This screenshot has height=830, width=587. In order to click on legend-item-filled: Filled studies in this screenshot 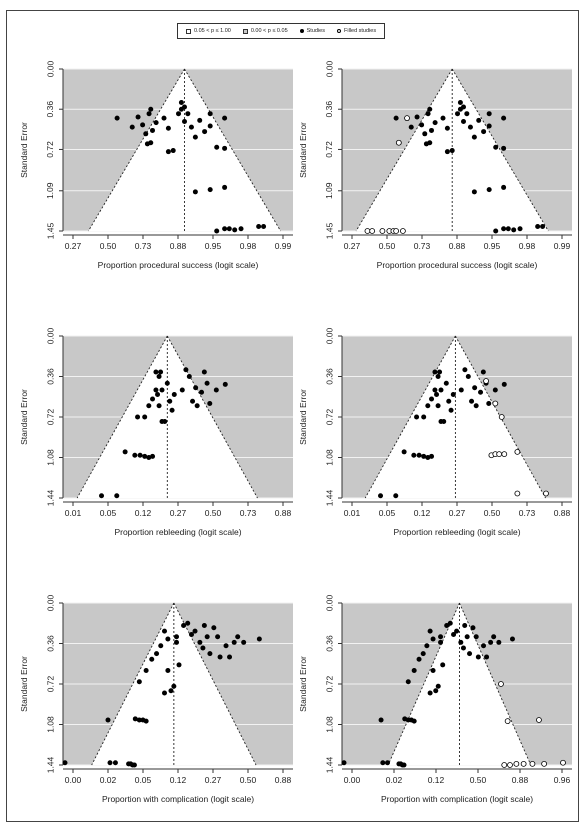, I will do `click(356, 31)`.